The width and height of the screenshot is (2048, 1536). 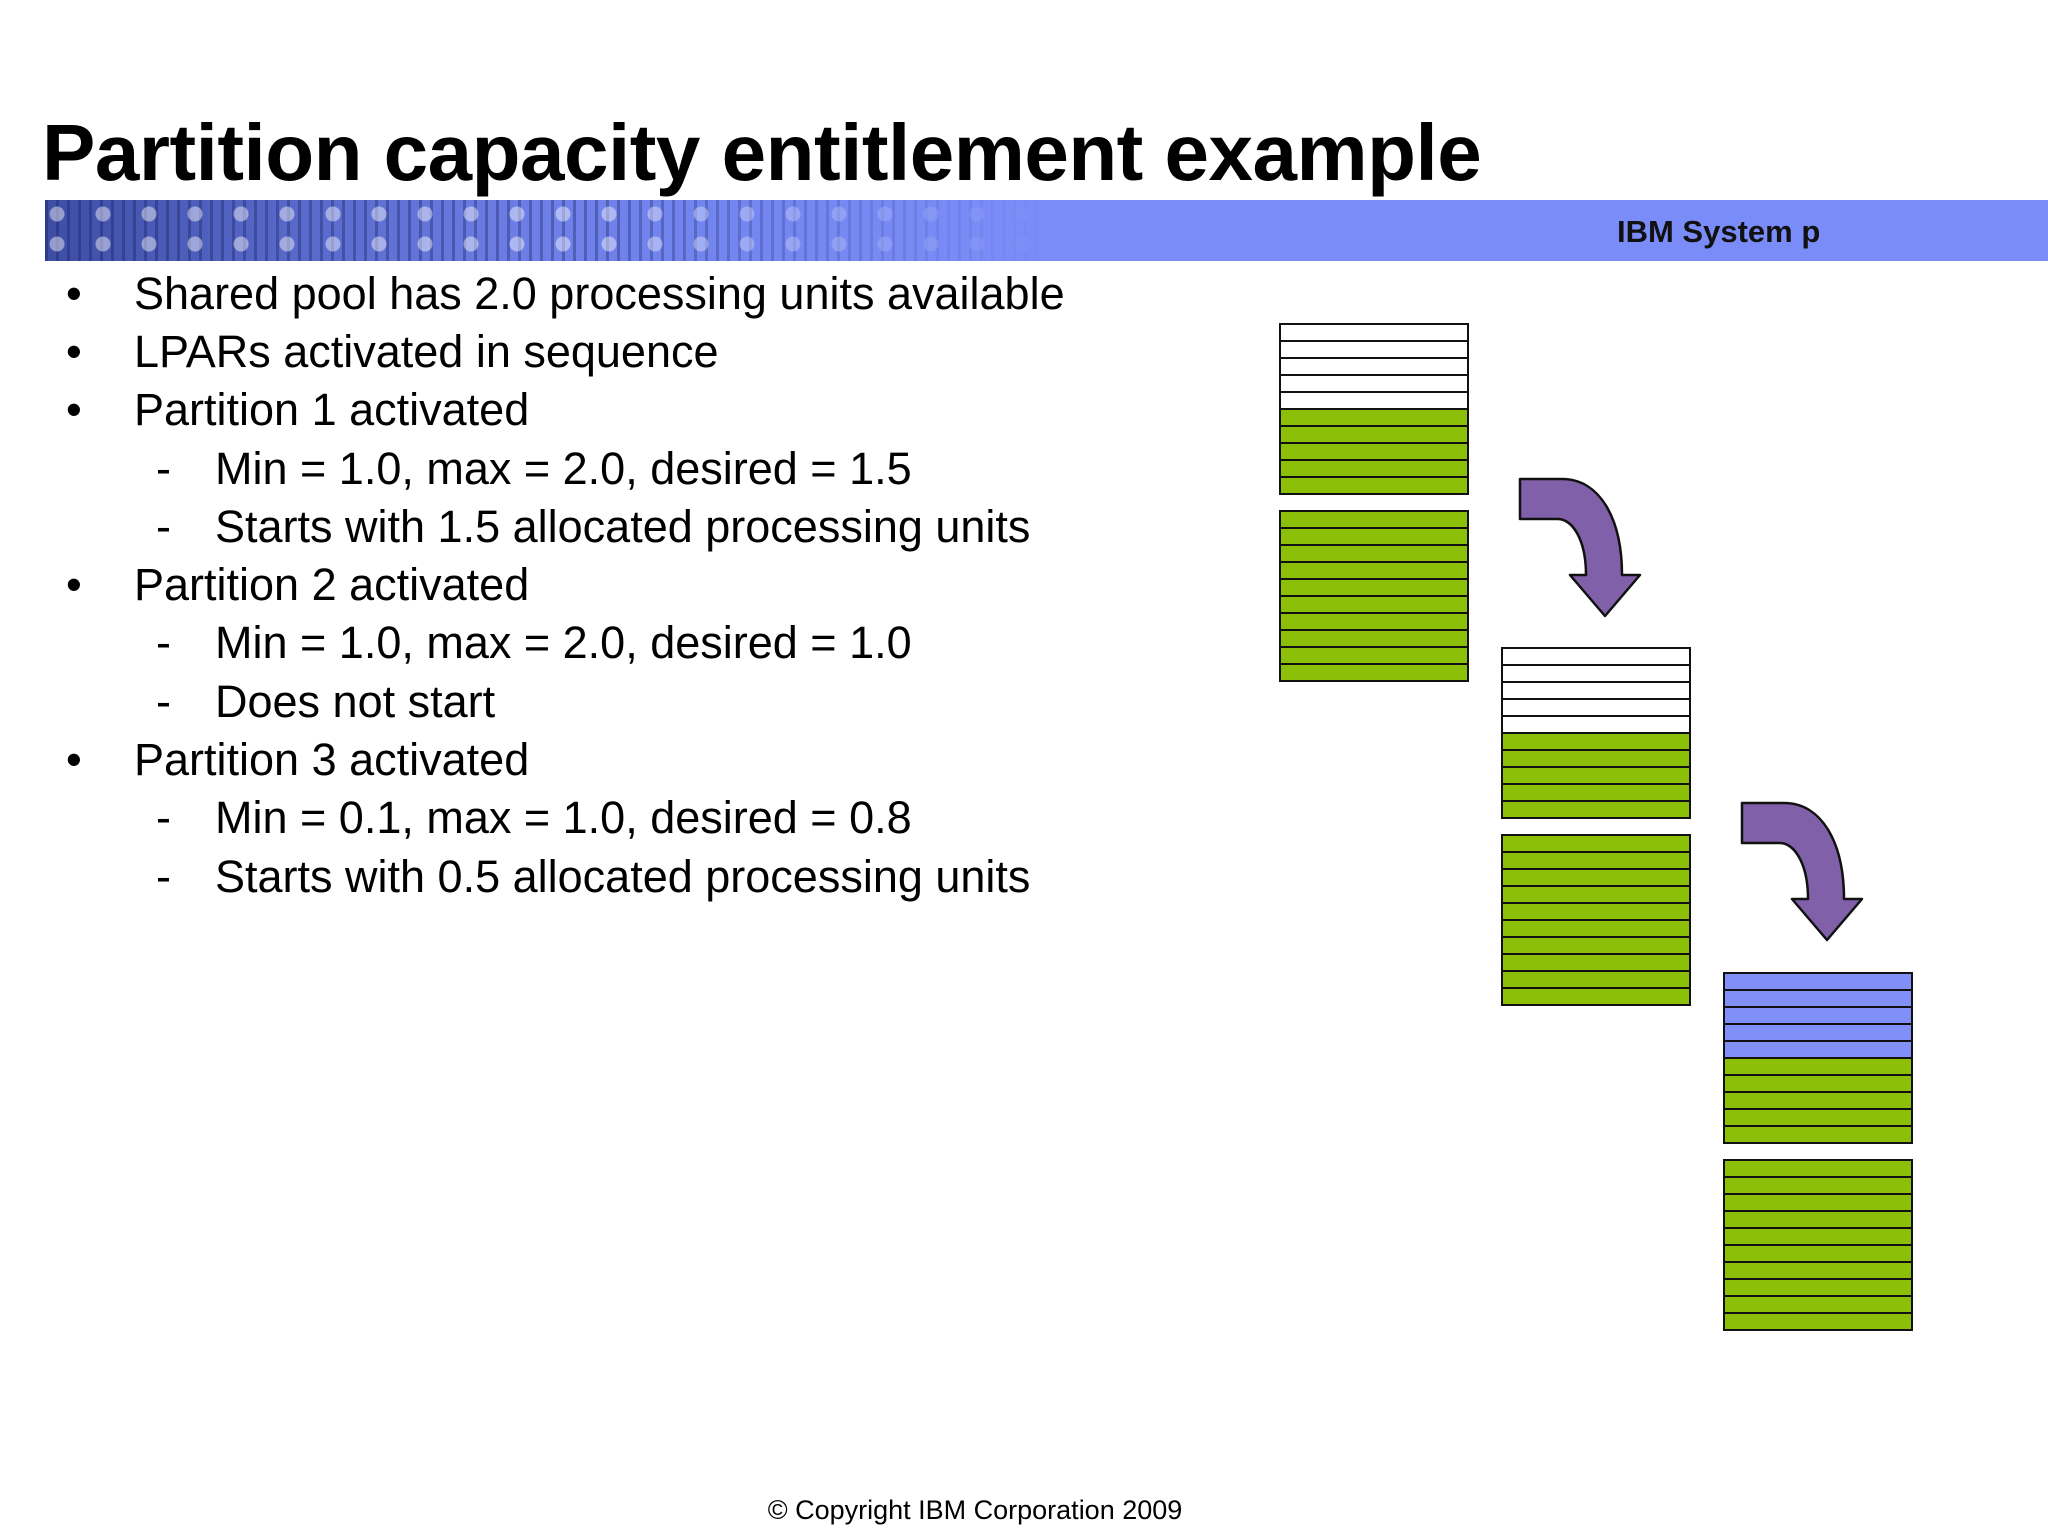 What do you see at coordinates (1719, 231) in the screenshot?
I see `brand-label: IBM System p` at bounding box center [1719, 231].